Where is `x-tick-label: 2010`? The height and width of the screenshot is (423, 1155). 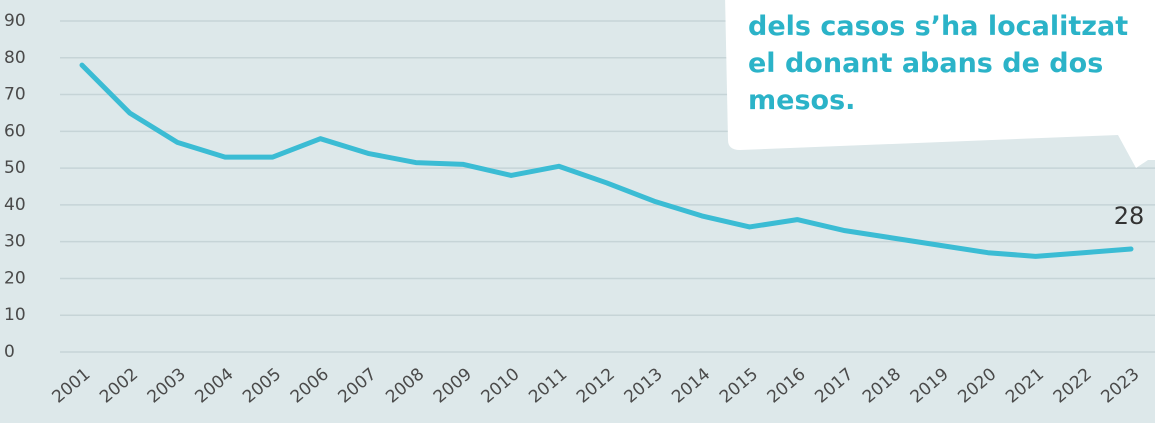 x-tick-label: 2010 is located at coordinates (501, 385).